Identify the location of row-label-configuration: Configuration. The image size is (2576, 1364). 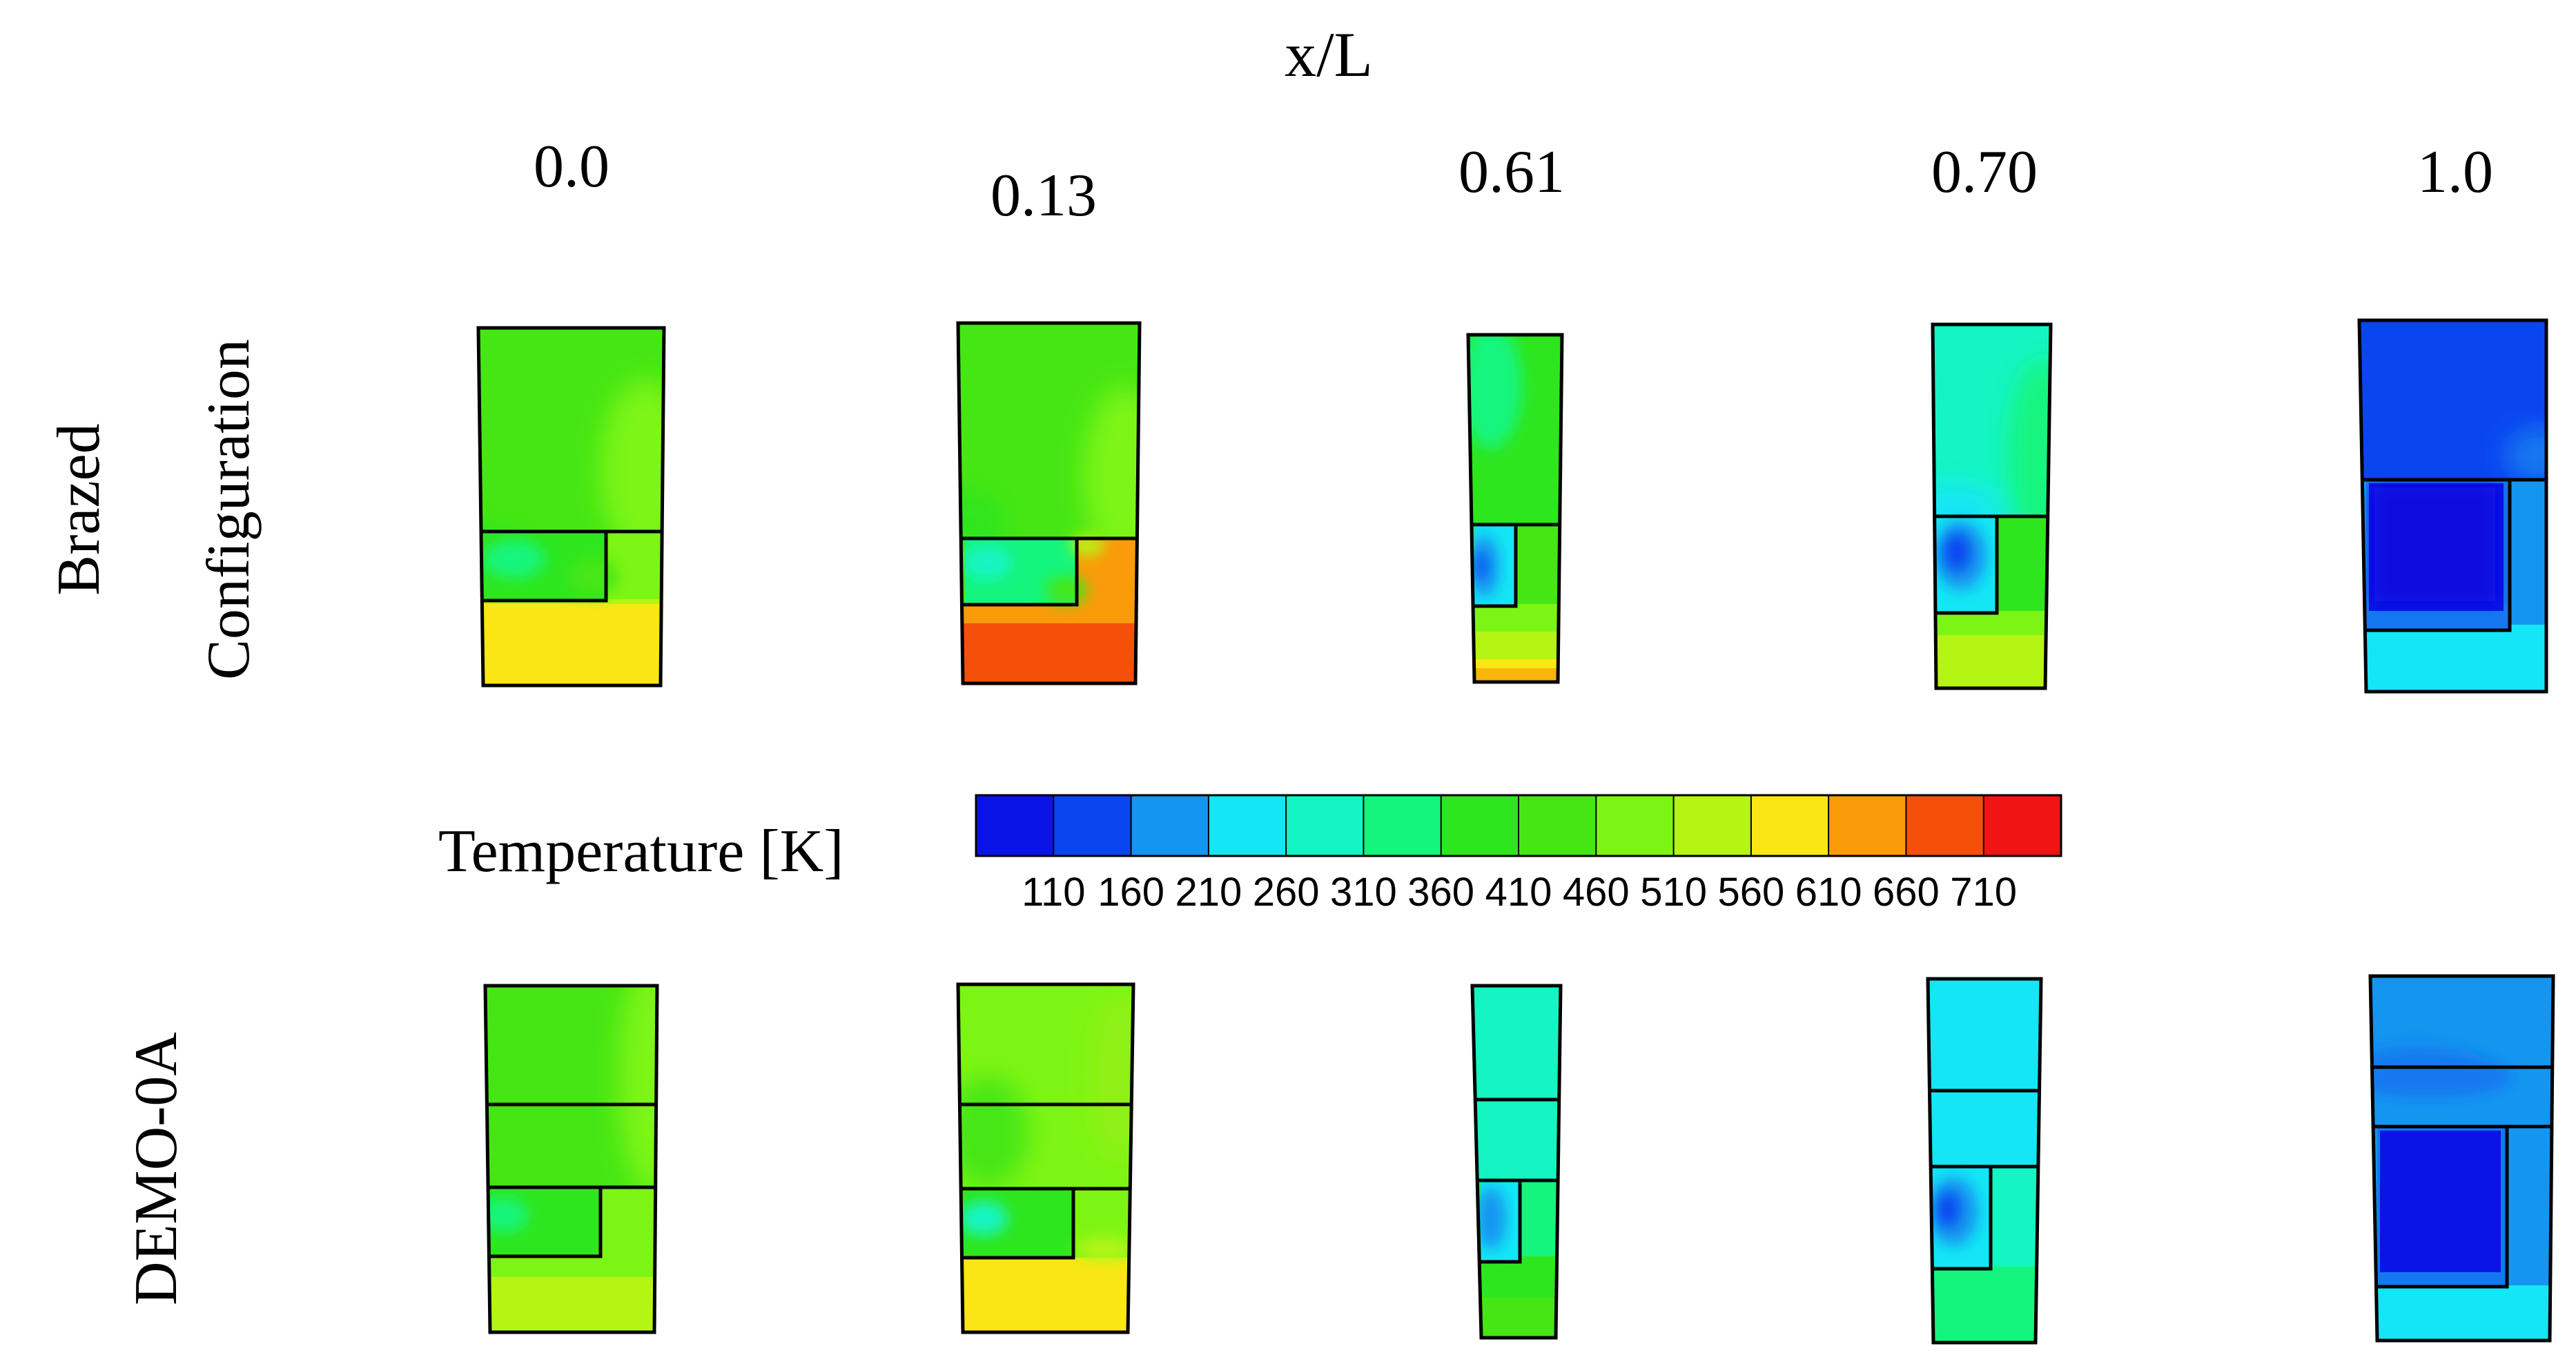
(228, 509).